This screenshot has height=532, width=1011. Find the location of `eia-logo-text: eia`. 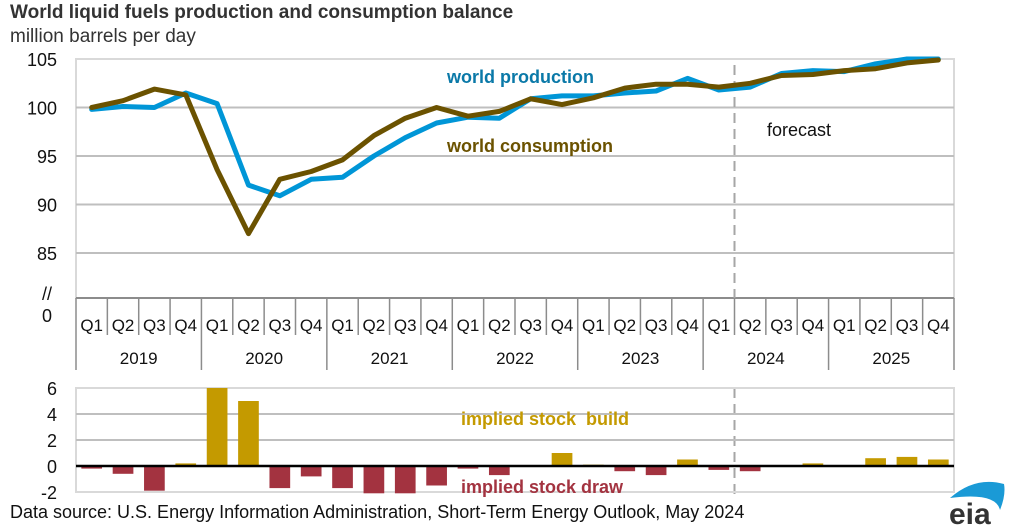

eia-logo-text: eia is located at coordinates (970, 514).